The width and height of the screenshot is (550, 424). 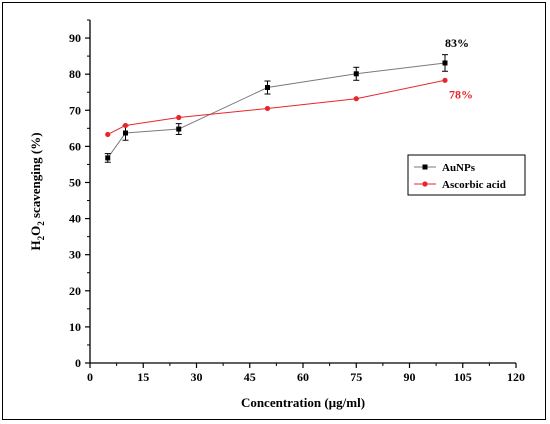 I want to click on y-axis-title-o: O, so click(x=35, y=231).